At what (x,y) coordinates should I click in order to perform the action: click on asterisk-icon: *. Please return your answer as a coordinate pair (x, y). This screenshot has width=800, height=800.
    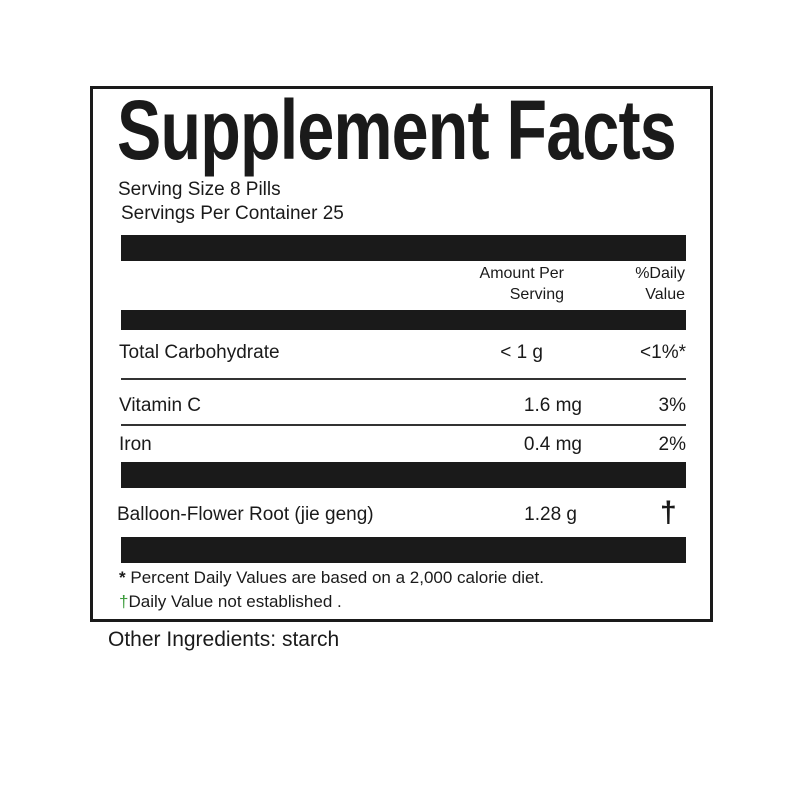
    Looking at the image, I should click on (122, 577).